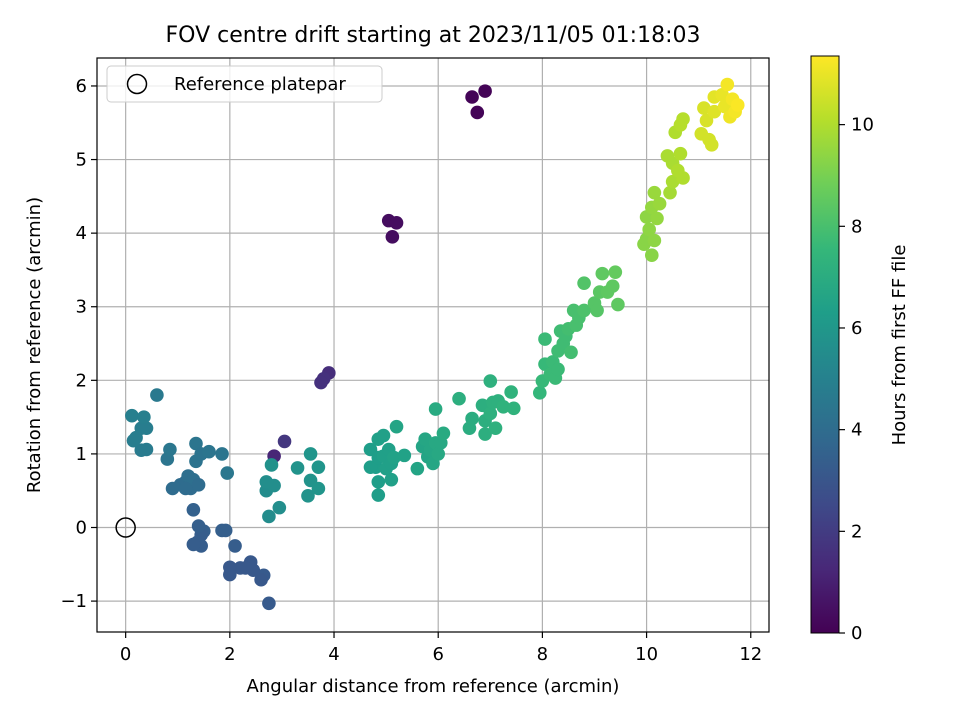  I want to click on colorbar-ticks: 0 2 4 6 8 10, so click(856, 379).